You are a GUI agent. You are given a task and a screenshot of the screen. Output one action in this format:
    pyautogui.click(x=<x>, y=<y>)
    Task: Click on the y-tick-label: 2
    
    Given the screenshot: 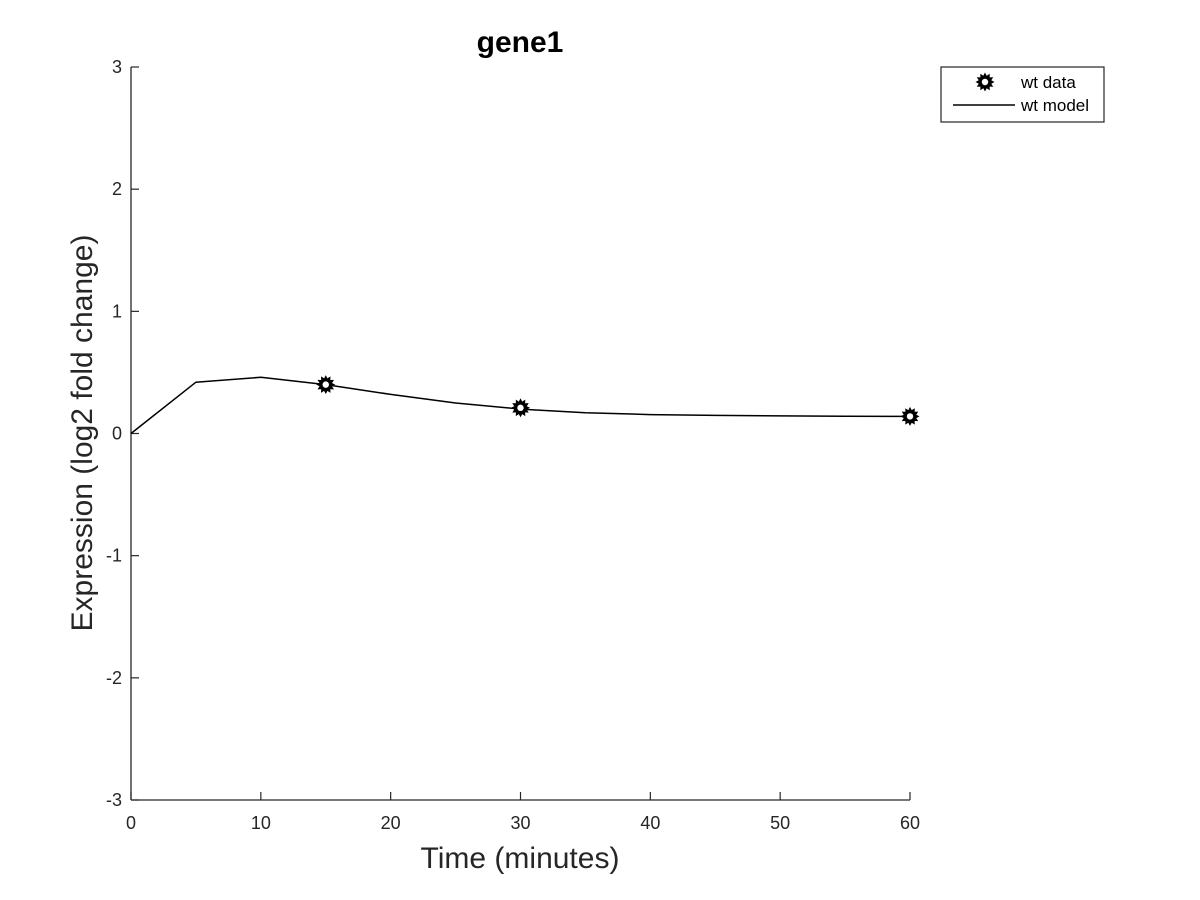 What is the action you would take?
    pyautogui.click(x=117, y=189)
    